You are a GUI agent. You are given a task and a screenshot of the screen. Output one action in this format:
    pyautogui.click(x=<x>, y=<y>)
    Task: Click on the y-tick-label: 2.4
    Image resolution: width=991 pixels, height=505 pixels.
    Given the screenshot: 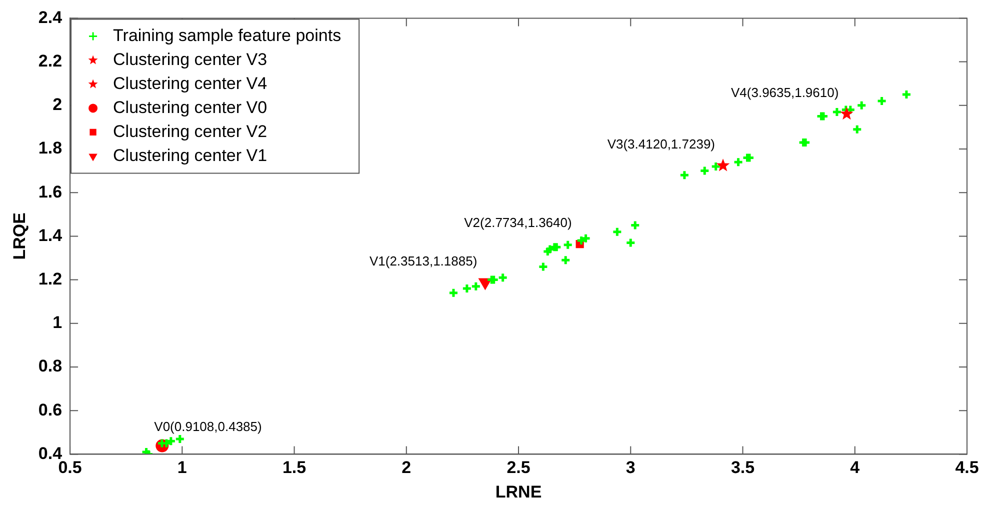 What is the action you would take?
    pyautogui.click(x=50, y=17)
    